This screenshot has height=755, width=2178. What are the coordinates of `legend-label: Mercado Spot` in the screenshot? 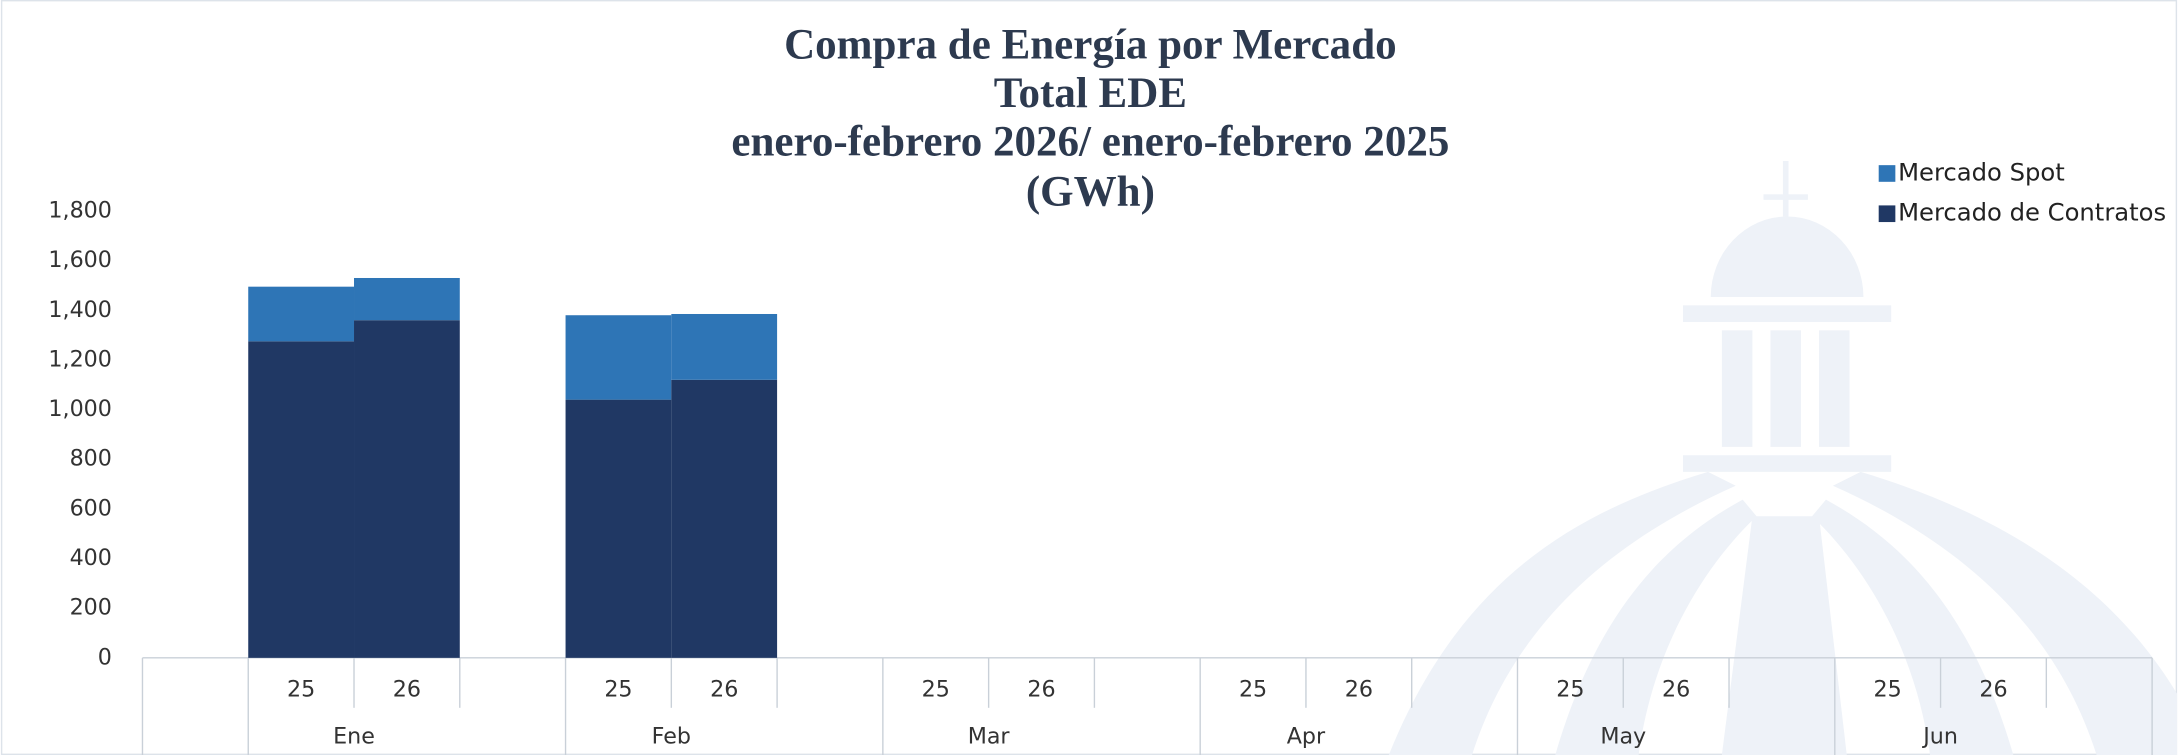 It's located at (1981, 171).